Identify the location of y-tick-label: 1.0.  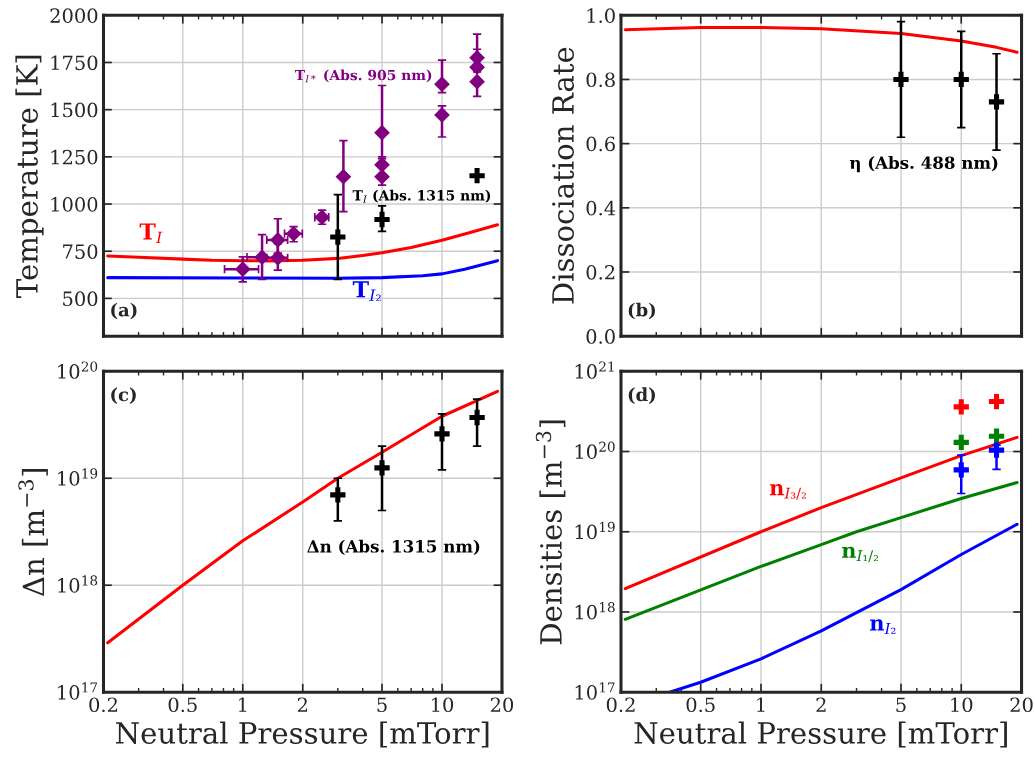
(601, 15).